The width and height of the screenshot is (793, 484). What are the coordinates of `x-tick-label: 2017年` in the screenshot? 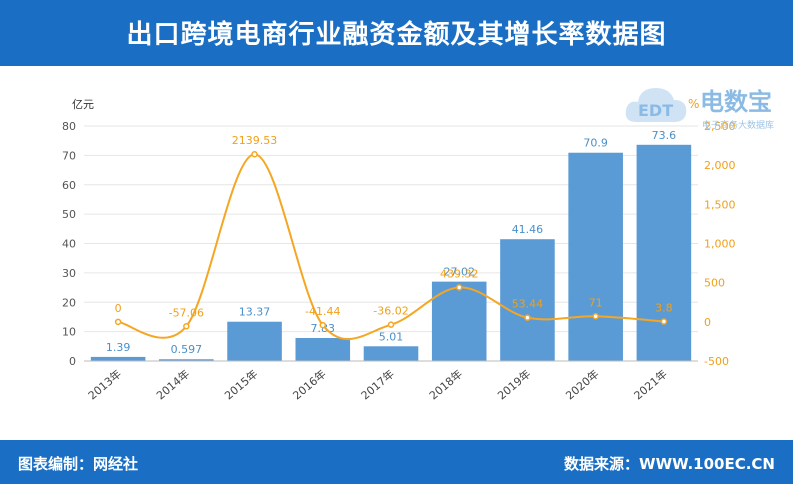 It's located at (377, 385).